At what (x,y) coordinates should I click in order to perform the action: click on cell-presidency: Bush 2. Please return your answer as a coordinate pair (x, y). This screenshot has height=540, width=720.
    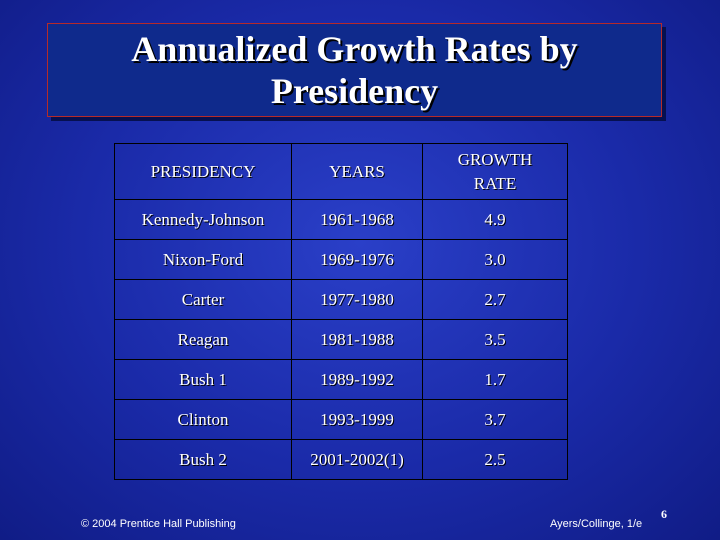
    Looking at the image, I should click on (203, 459).